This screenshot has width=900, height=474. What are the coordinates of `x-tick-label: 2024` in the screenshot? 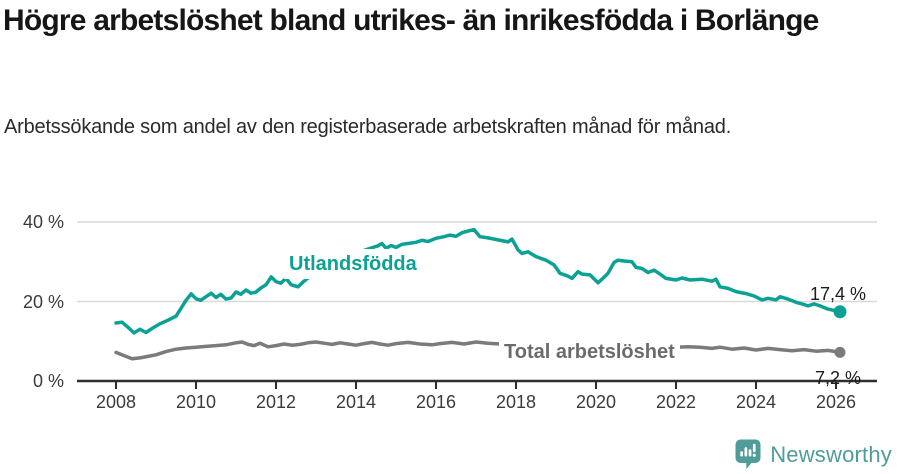 It's located at (756, 402).